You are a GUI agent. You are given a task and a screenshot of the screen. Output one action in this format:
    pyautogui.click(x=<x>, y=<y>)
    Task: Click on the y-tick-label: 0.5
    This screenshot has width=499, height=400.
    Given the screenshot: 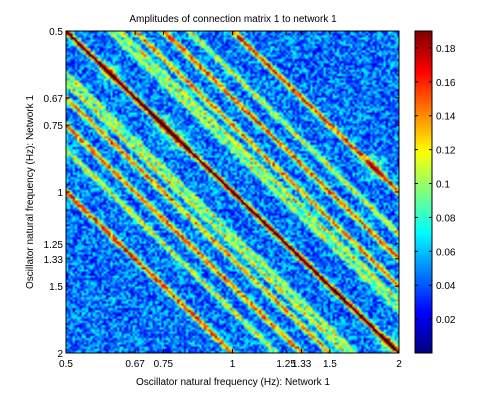 What is the action you would take?
    pyautogui.click(x=56, y=32)
    